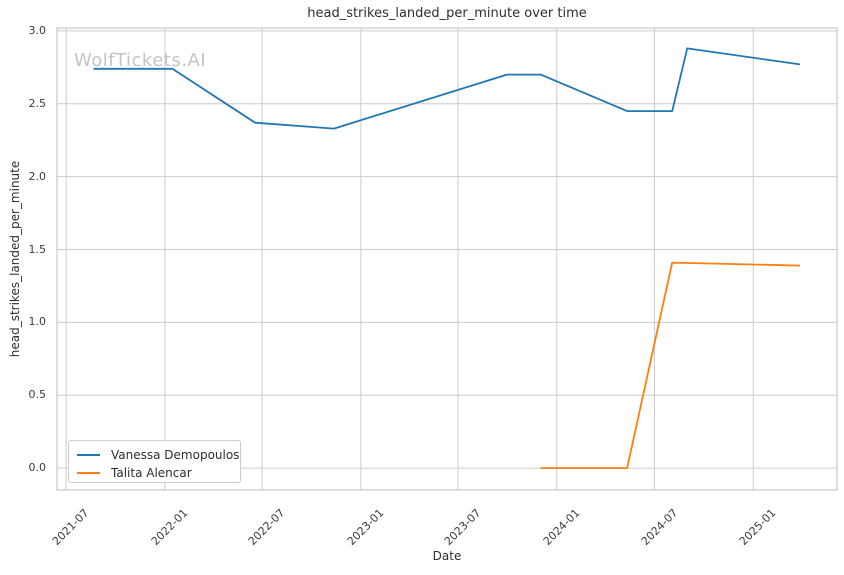 This screenshot has width=844, height=575. What do you see at coordinates (37, 395) in the screenshot?
I see `y-tick-label: 0.5` at bounding box center [37, 395].